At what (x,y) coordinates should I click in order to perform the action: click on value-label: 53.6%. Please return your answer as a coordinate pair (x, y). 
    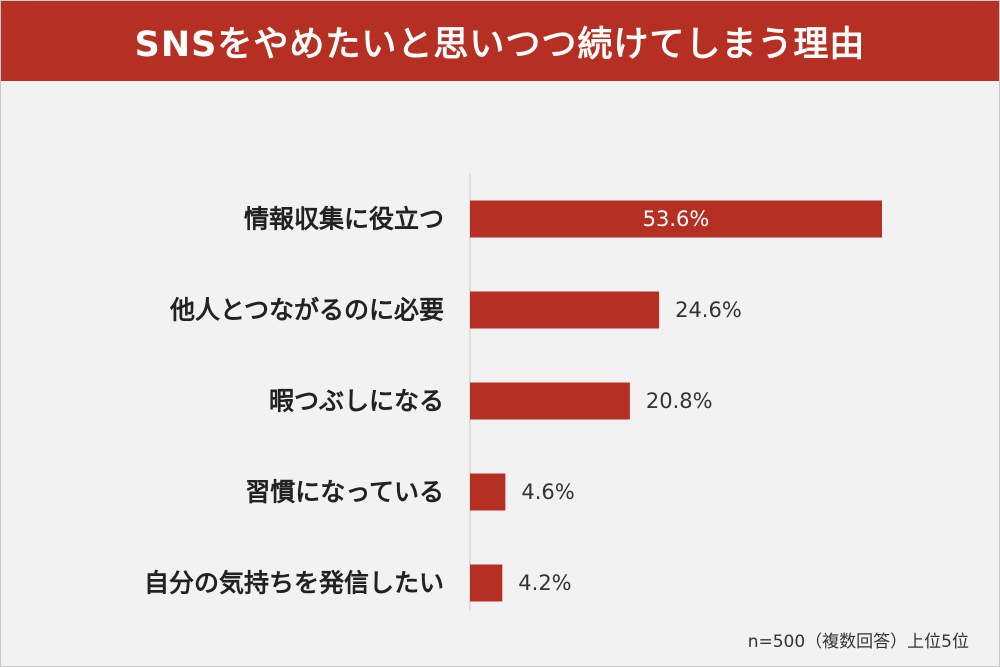
    Looking at the image, I should click on (676, 219).